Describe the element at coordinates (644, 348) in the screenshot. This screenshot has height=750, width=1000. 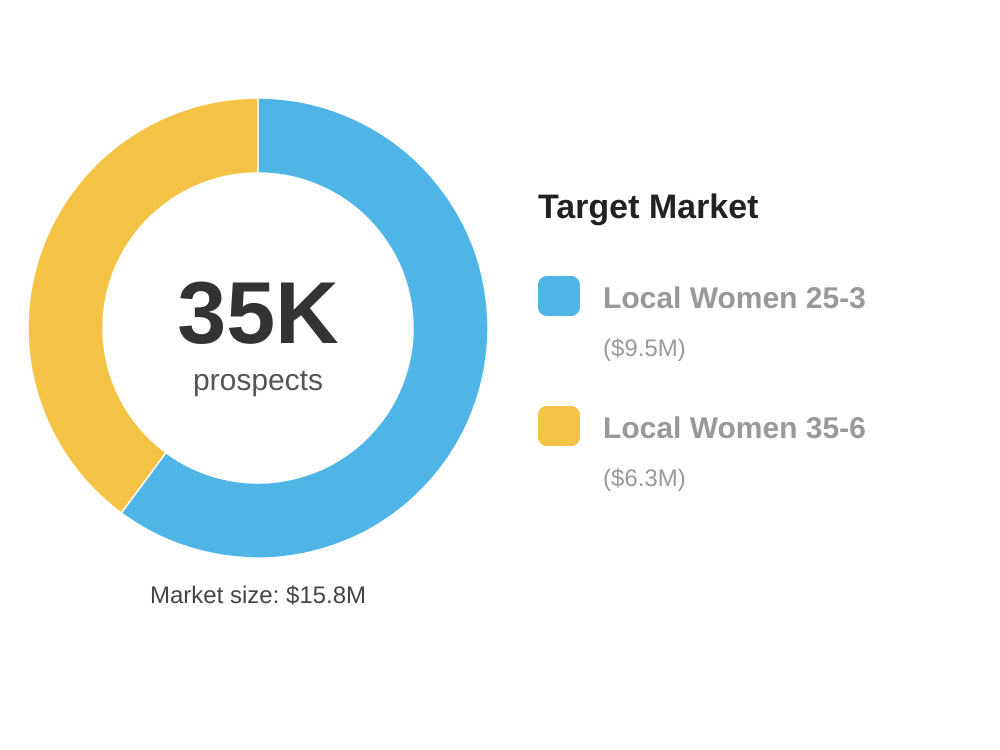
I see `data-label: ($9.5M)` at that location.